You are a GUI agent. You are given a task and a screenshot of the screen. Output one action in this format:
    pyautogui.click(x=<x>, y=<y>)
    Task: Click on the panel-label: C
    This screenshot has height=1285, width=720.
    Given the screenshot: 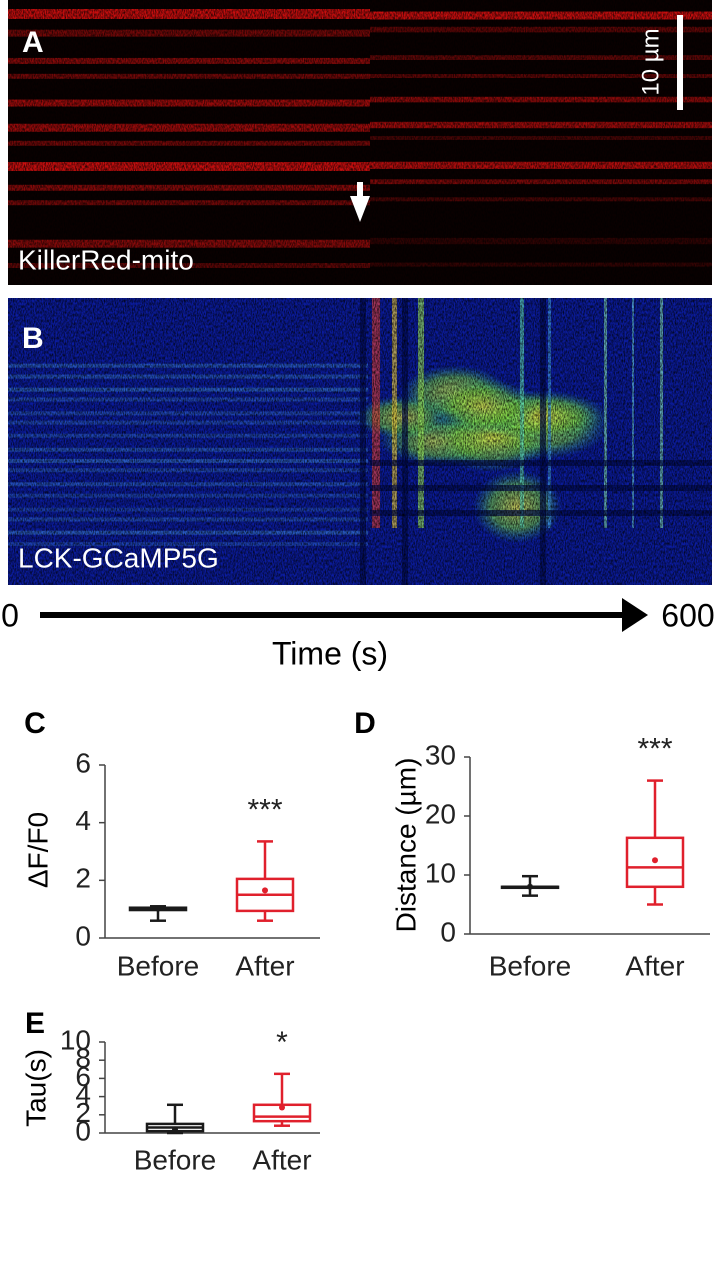 What is the action you would take?
    pyautogui.click(x=35, y=723)
    